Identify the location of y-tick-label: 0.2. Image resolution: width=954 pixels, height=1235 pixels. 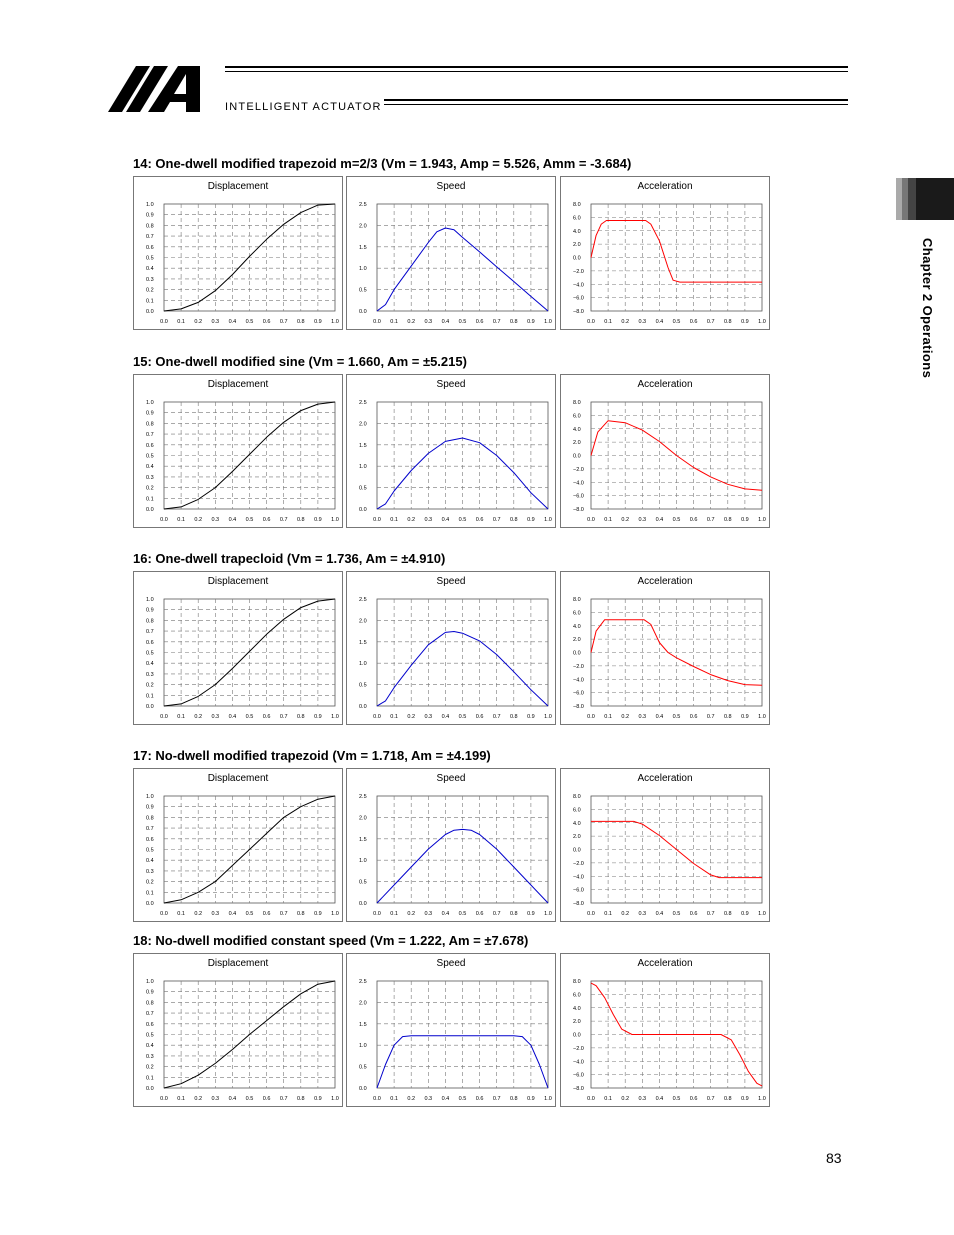
(150, 1068).